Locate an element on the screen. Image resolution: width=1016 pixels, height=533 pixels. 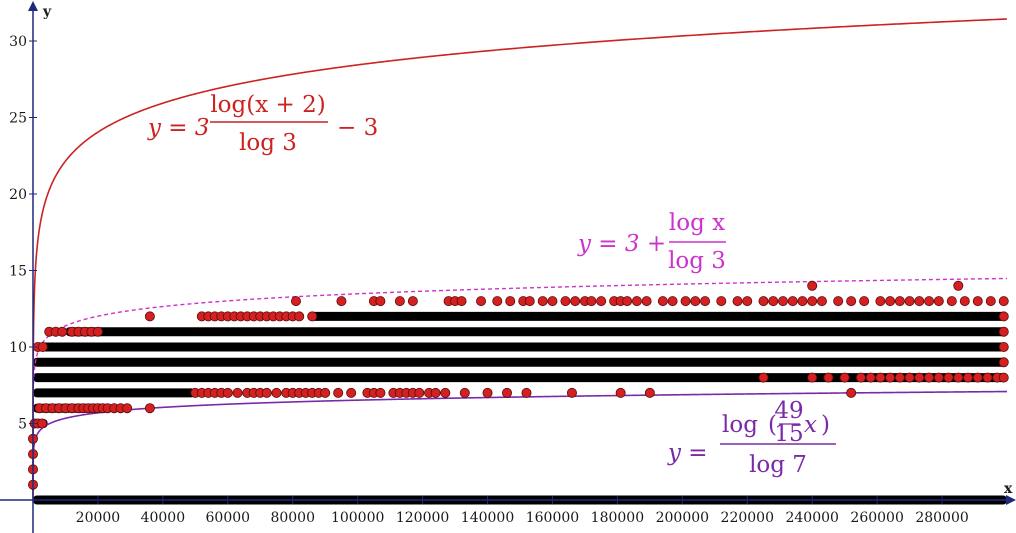
x-tick-label-20000: 20000 is located at coordinates (98, 518).